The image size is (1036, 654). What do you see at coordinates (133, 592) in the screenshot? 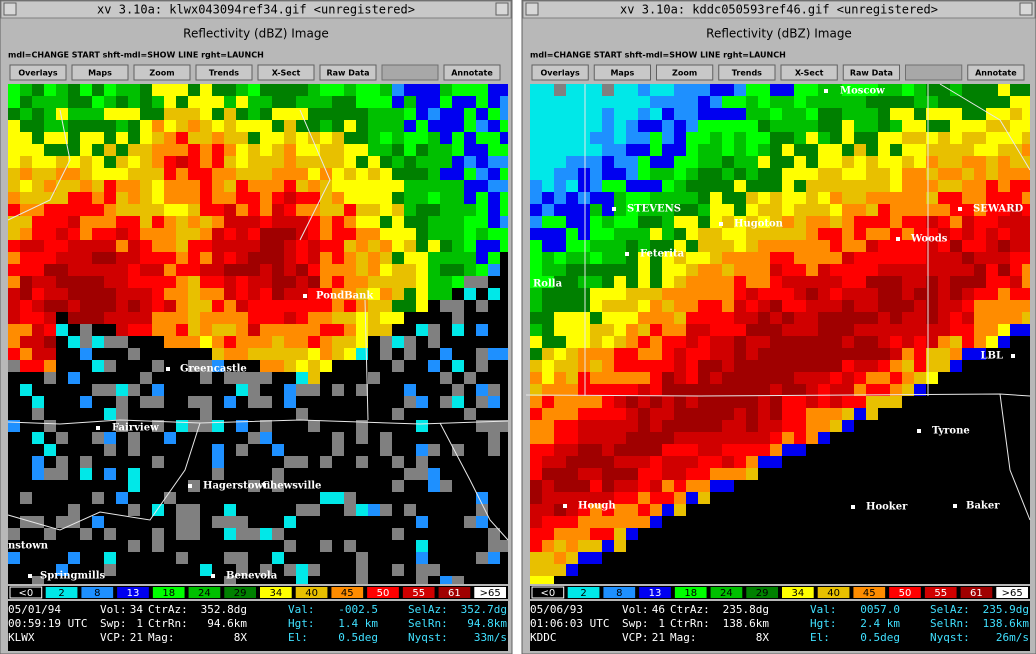
I see `color-scale-swatch` at bounding box center [133, 592].